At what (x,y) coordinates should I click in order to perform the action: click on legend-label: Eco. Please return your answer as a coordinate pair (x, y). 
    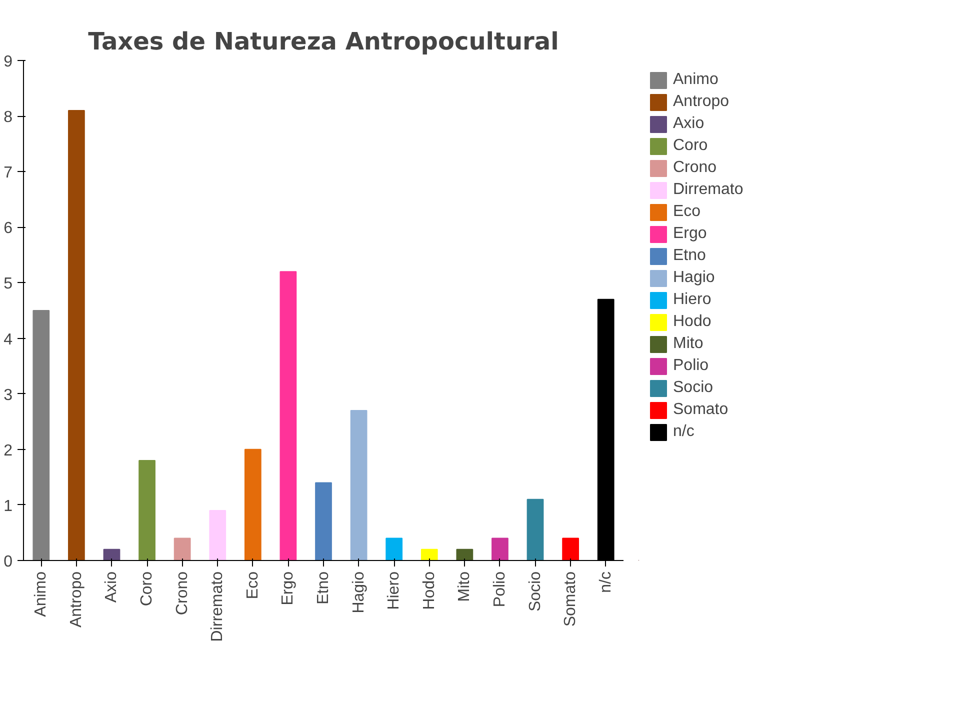
    Looking at the image, I should click on (687, 212).